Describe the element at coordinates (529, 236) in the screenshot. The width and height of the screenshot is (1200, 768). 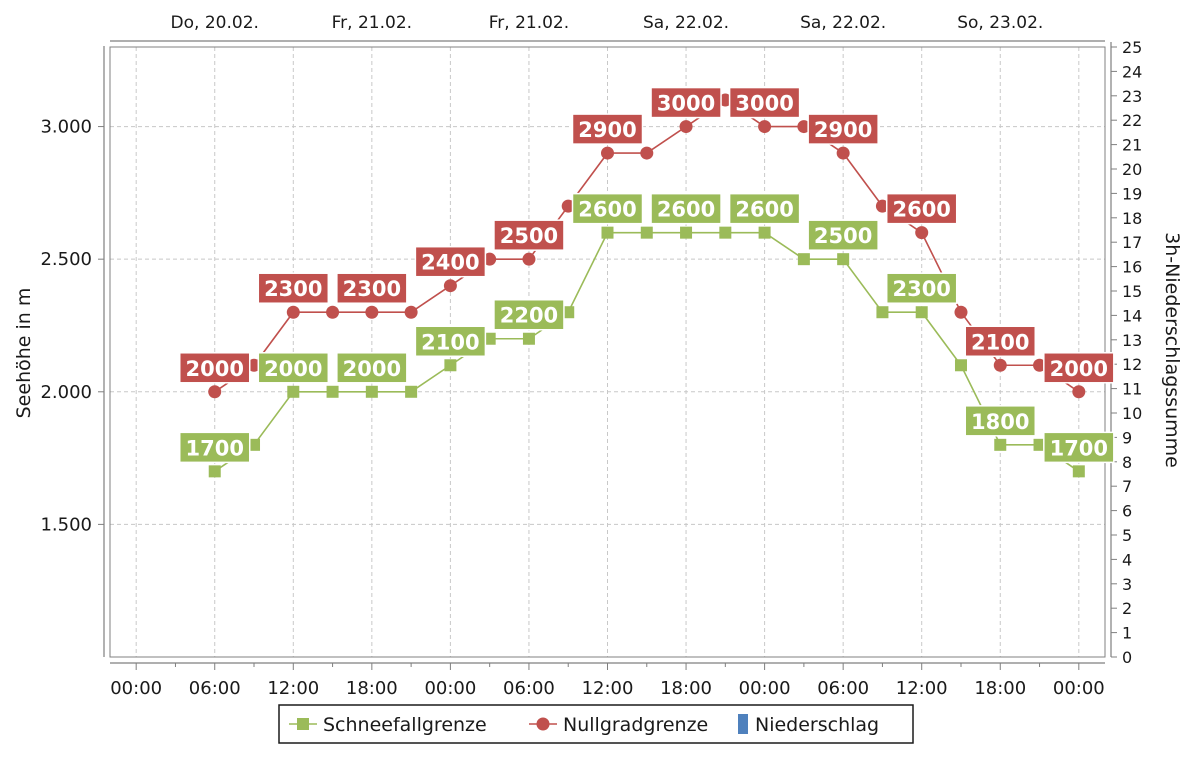
I see `data-label-nullgradgrenze: 2500` at that location.